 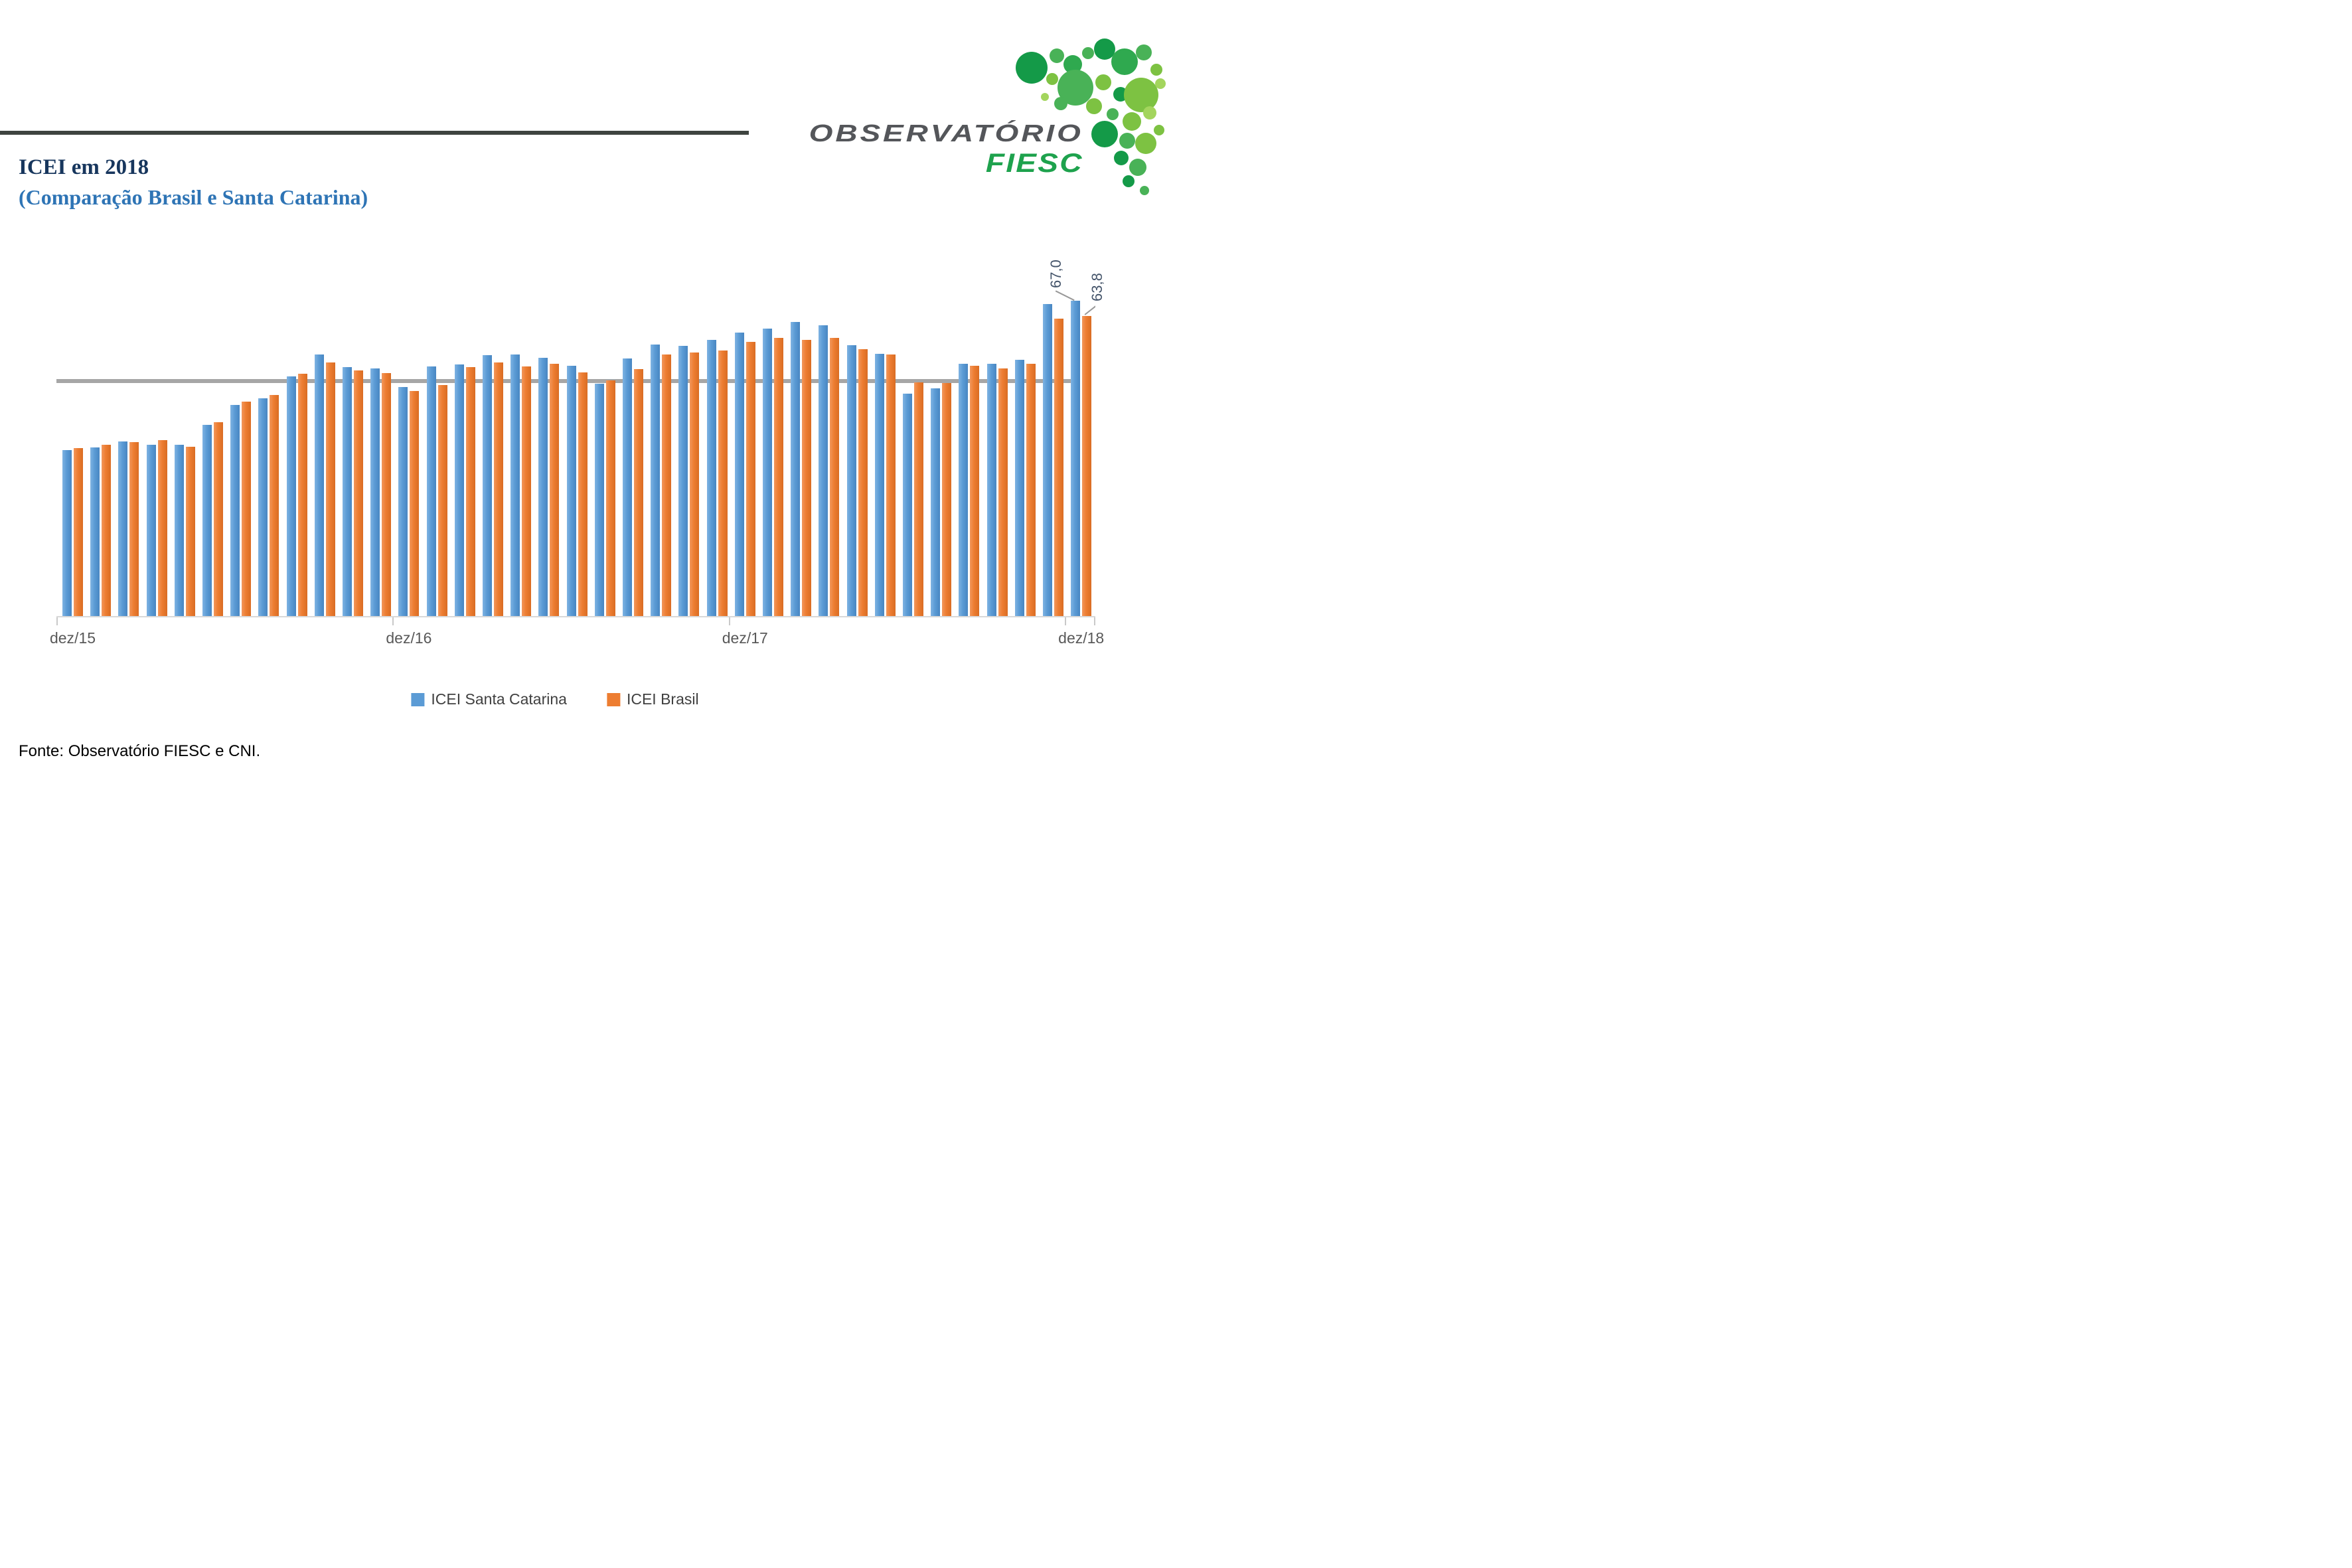 What do you see at coordinates (409, 638) in the screenshot?
I see `x-axis-label-dez/16: dez/16` at bounding box center [409, 638].